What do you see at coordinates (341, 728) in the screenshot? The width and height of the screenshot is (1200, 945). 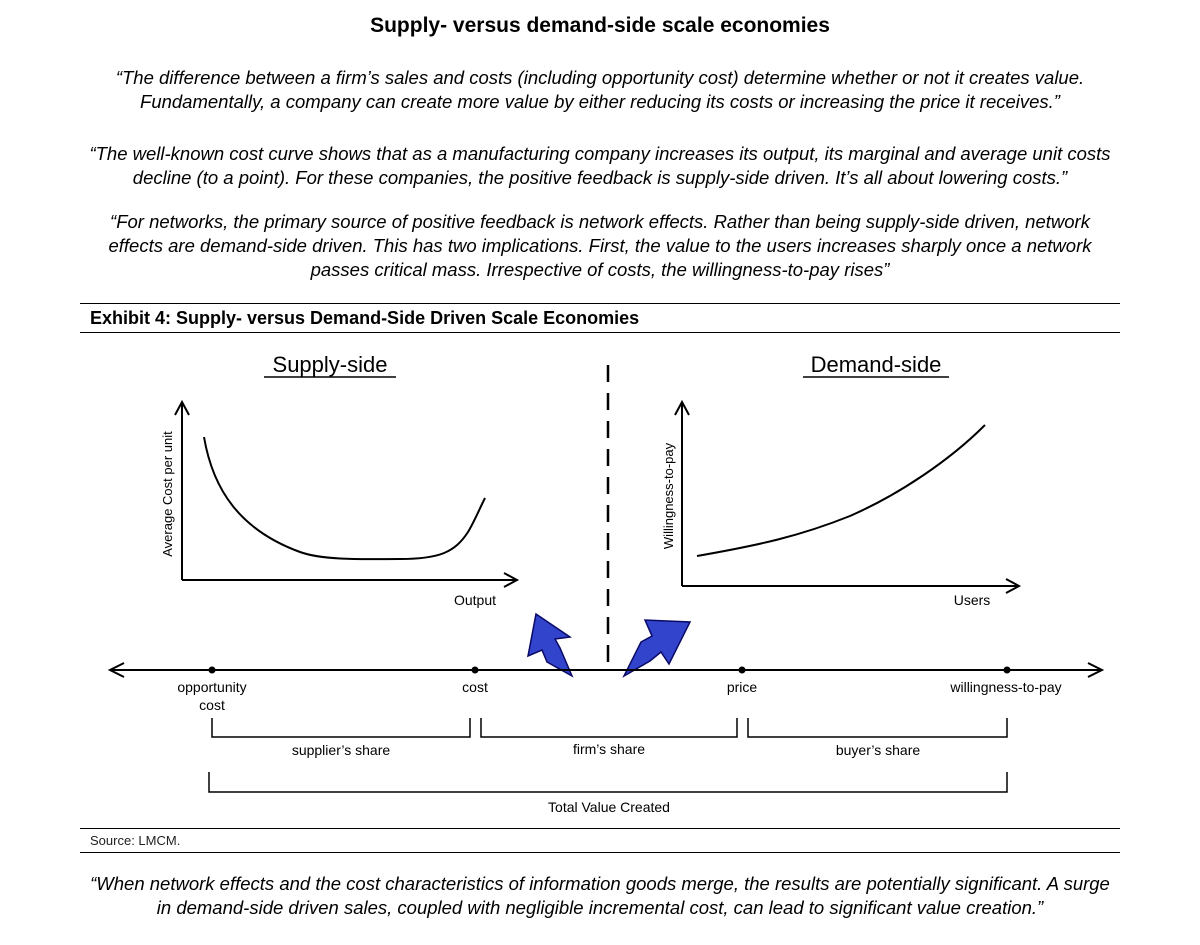 I see `supplier-share-bracket` at bounding box center [341, 728].